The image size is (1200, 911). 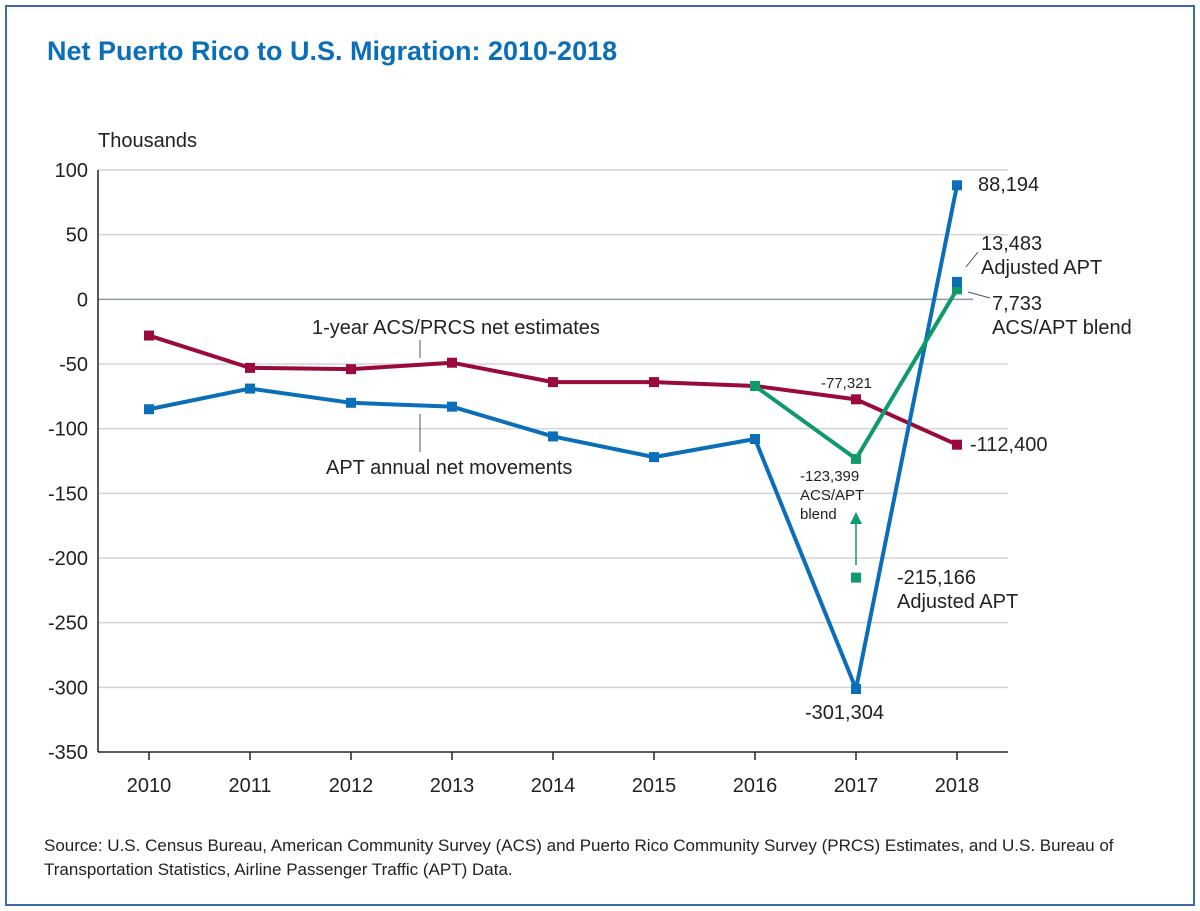 What do you see at coordinates (844, 713) in the screenshot?
I see `annotation-301304: -301,304` at bounding box center [844, 713].